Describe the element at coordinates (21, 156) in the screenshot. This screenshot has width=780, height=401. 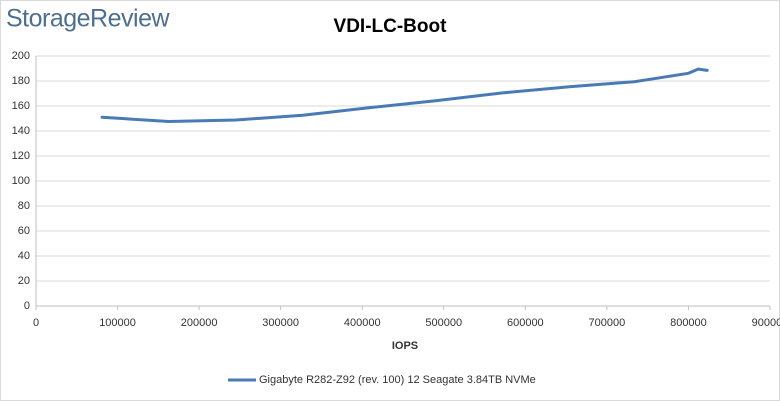
I see `y-tick-label: 120` at that location.